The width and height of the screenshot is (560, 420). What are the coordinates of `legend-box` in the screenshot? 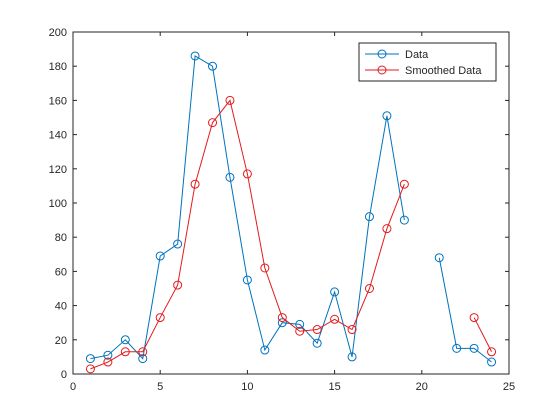 It's located at (427, 62).